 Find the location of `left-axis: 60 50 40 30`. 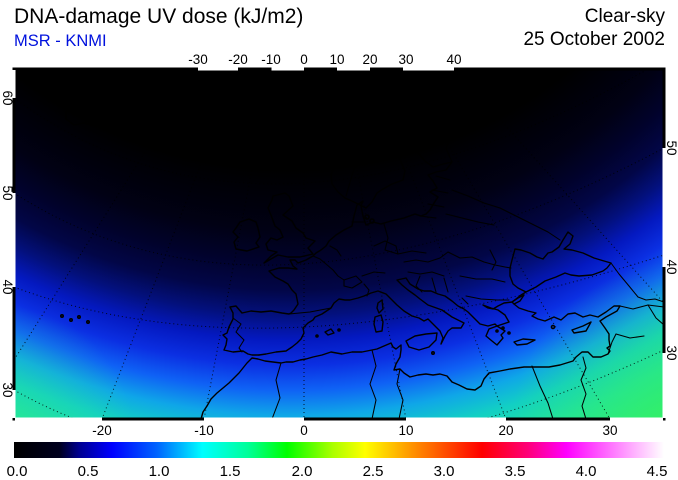

left-axis: 60 50 40 30 is located at coordinates (7, 243).